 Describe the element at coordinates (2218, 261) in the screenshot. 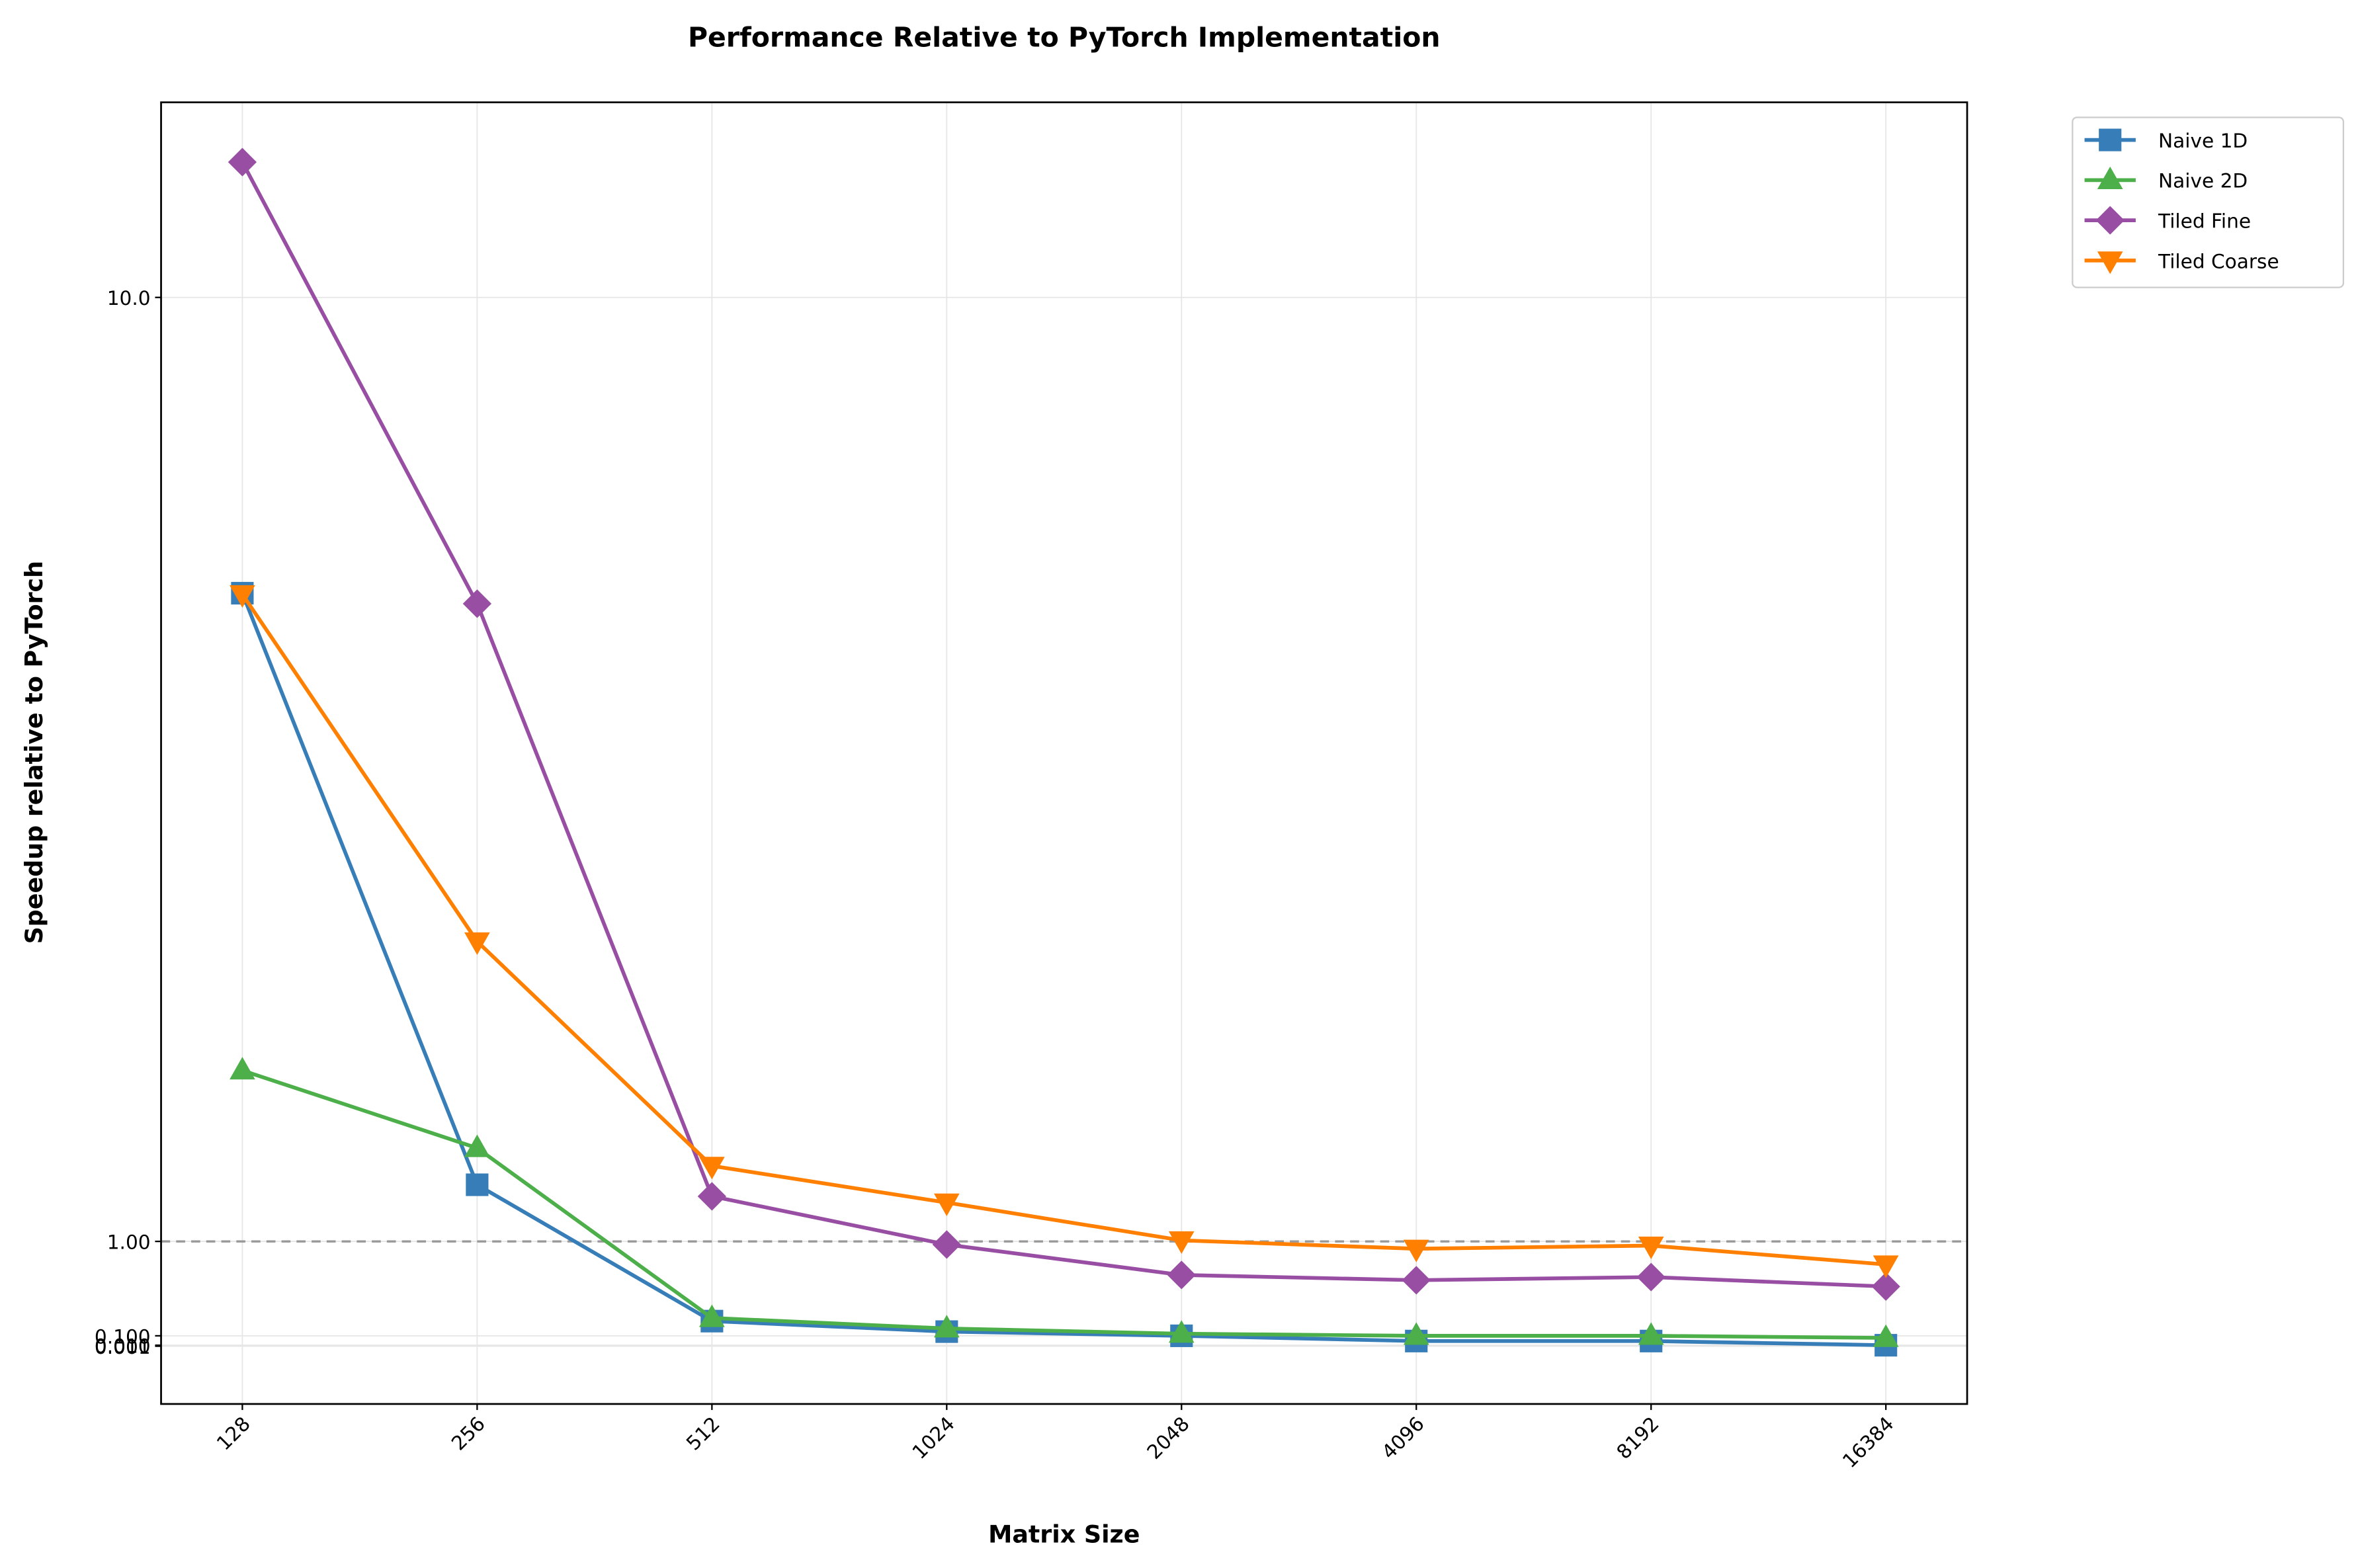

I see `legend-label: Tiled Coarse` at that location.